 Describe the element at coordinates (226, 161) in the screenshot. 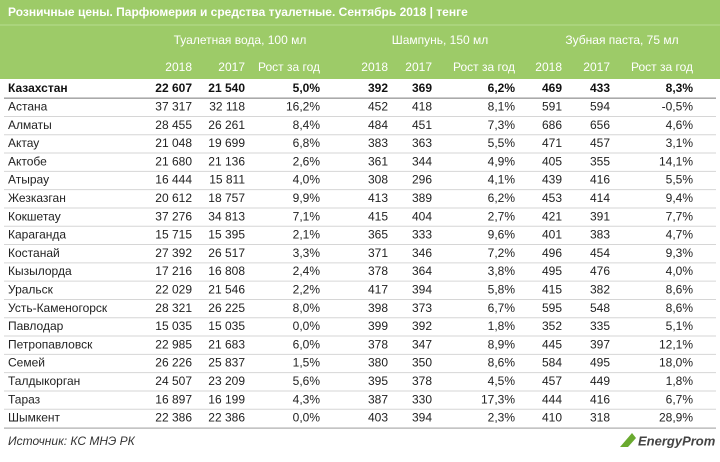

I see `cell: 21 136` at that location.